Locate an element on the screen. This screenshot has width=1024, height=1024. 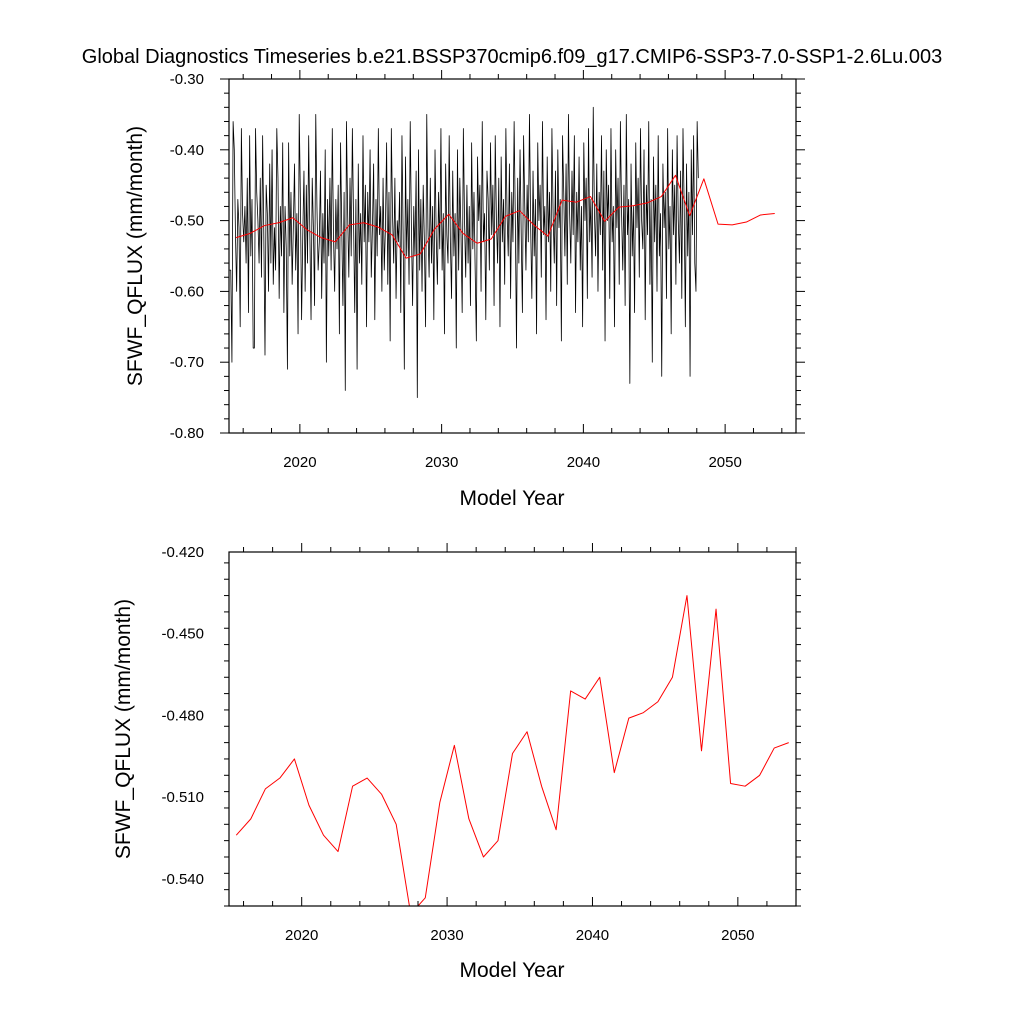
bottom-y-axis-title: SFWF_QFLUX (mm/month) is located at coordinates (123, 729).